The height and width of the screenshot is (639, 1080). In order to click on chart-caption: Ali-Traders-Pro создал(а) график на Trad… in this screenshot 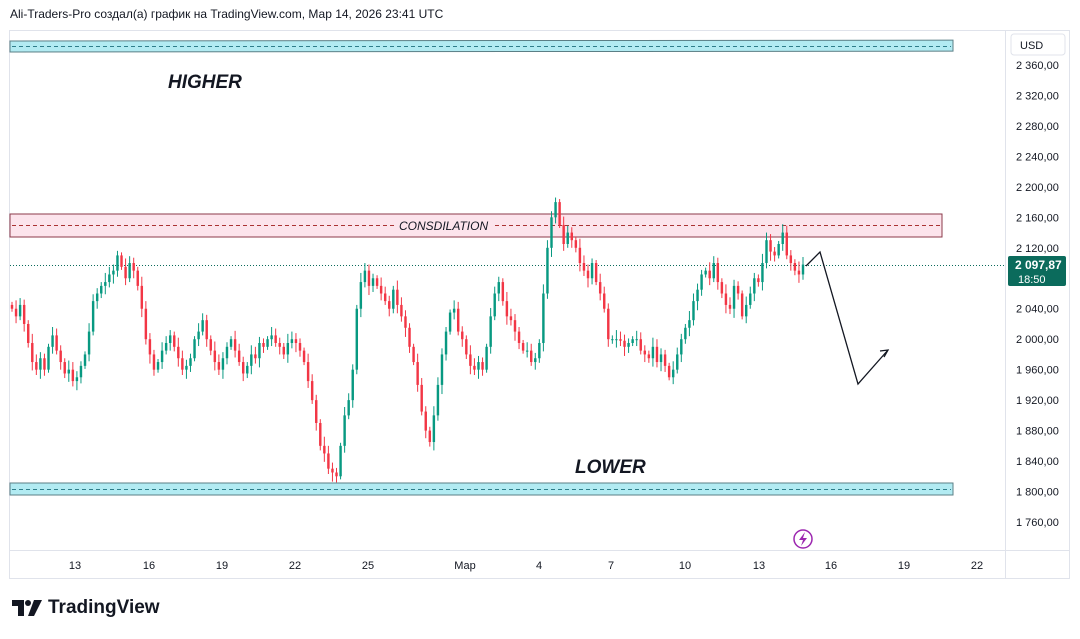, I will do `click(227, 14)`.